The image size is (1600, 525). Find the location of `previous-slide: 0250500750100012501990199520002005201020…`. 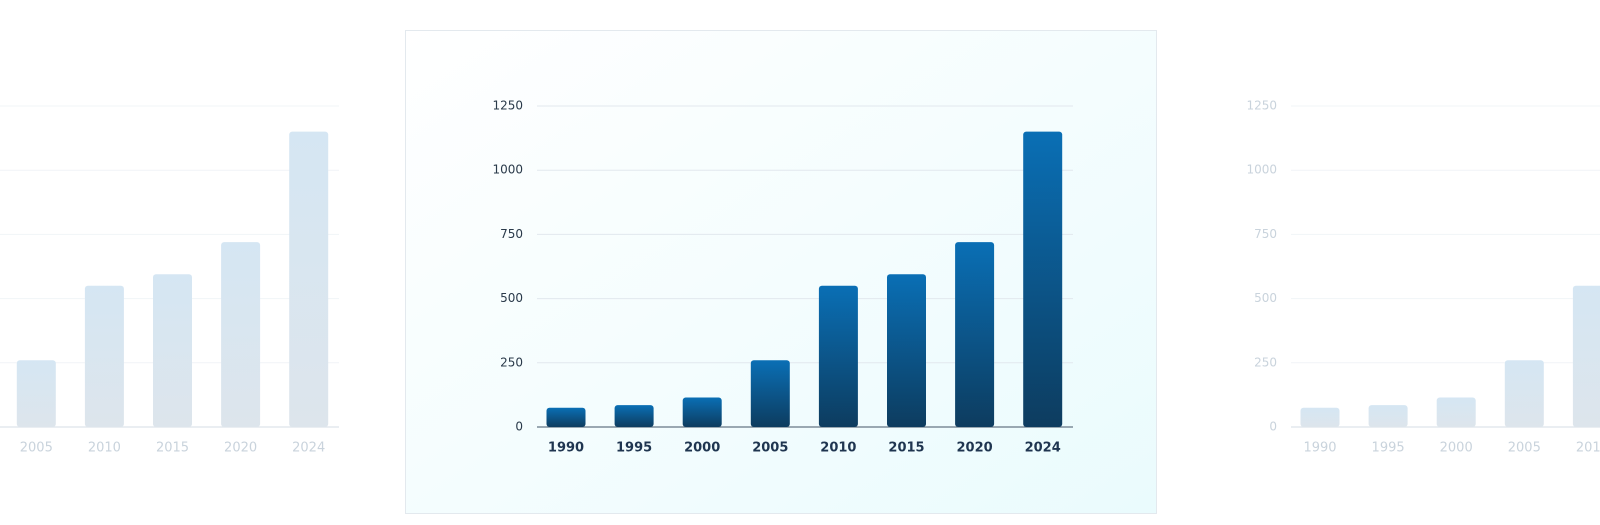

previous-slide: 0250500750100012501990199520002005201020… is located at coordinates (169, 277).